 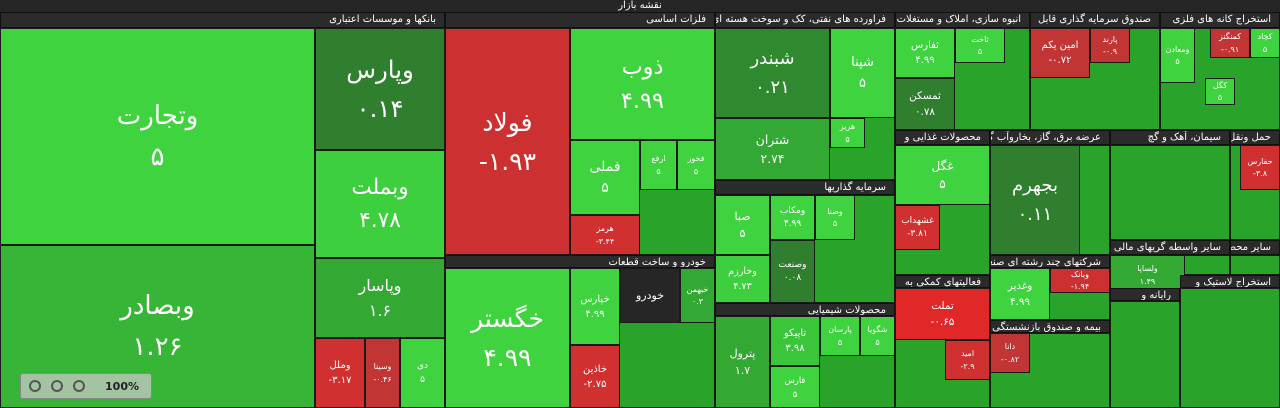 What do you see at coordinates (642, 84) in the screenshot?
I see `stock-tile: ذوب ۴.۹۹` at bounding box center [642, 84].